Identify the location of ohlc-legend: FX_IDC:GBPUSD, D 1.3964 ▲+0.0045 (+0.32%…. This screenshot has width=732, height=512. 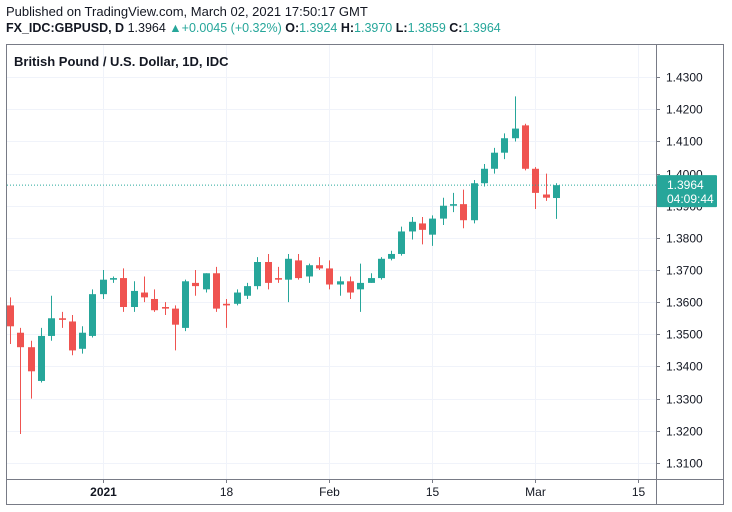
(253, 28).